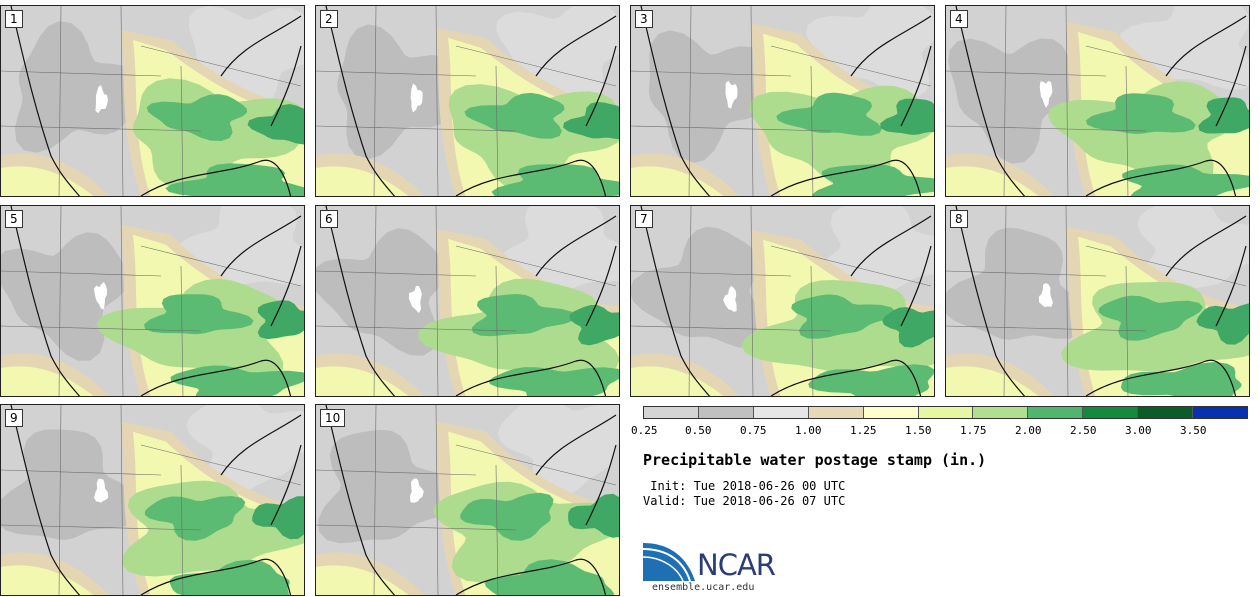 Image resolution: width=1260 pixels, height=597 pixels. I want to click on member-label-3: 3, so click(644, 19).